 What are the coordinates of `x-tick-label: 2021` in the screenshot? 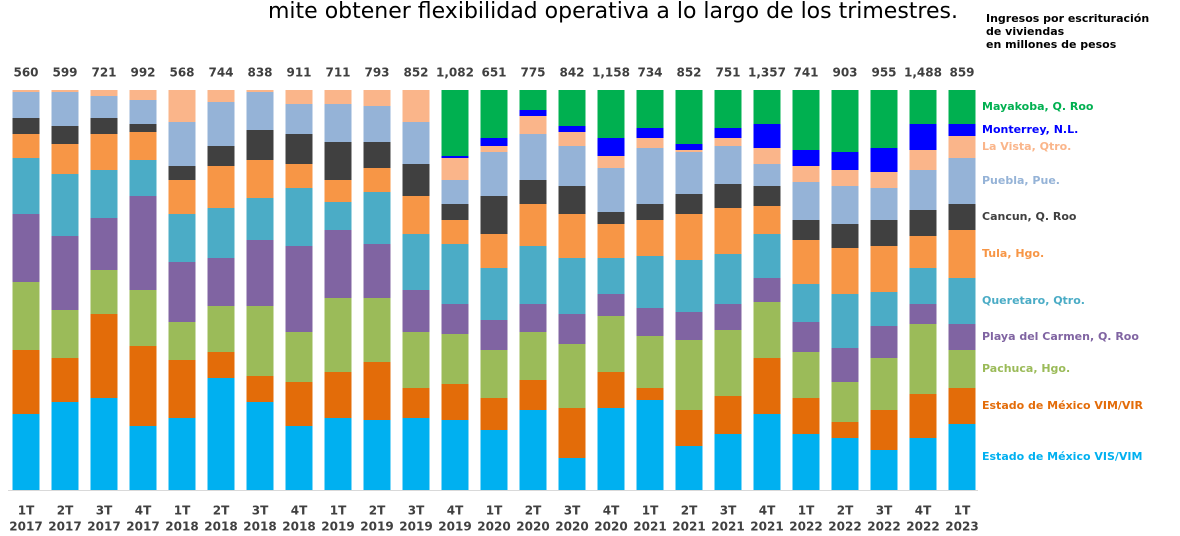 It's located at (688, 527).